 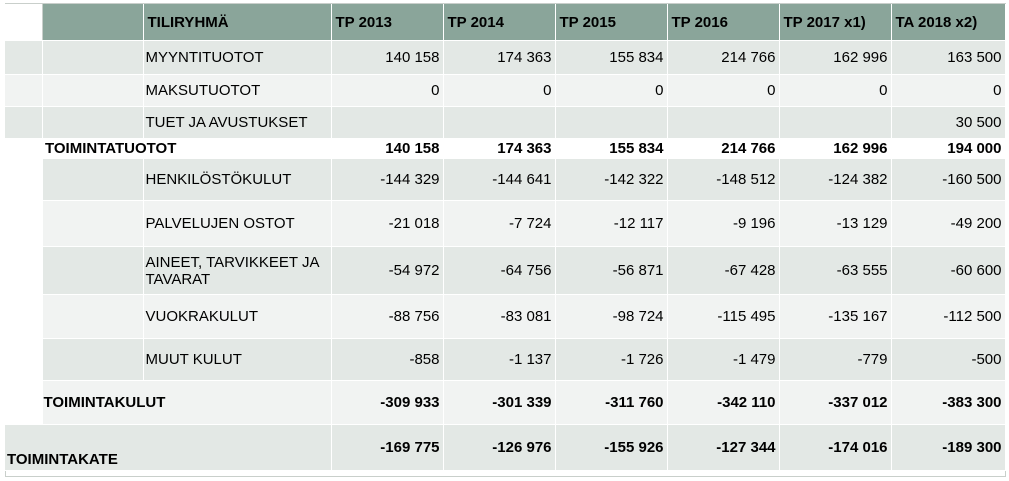 I want to click on header-year-2013: TP 2013, so click(x=387, y=22).